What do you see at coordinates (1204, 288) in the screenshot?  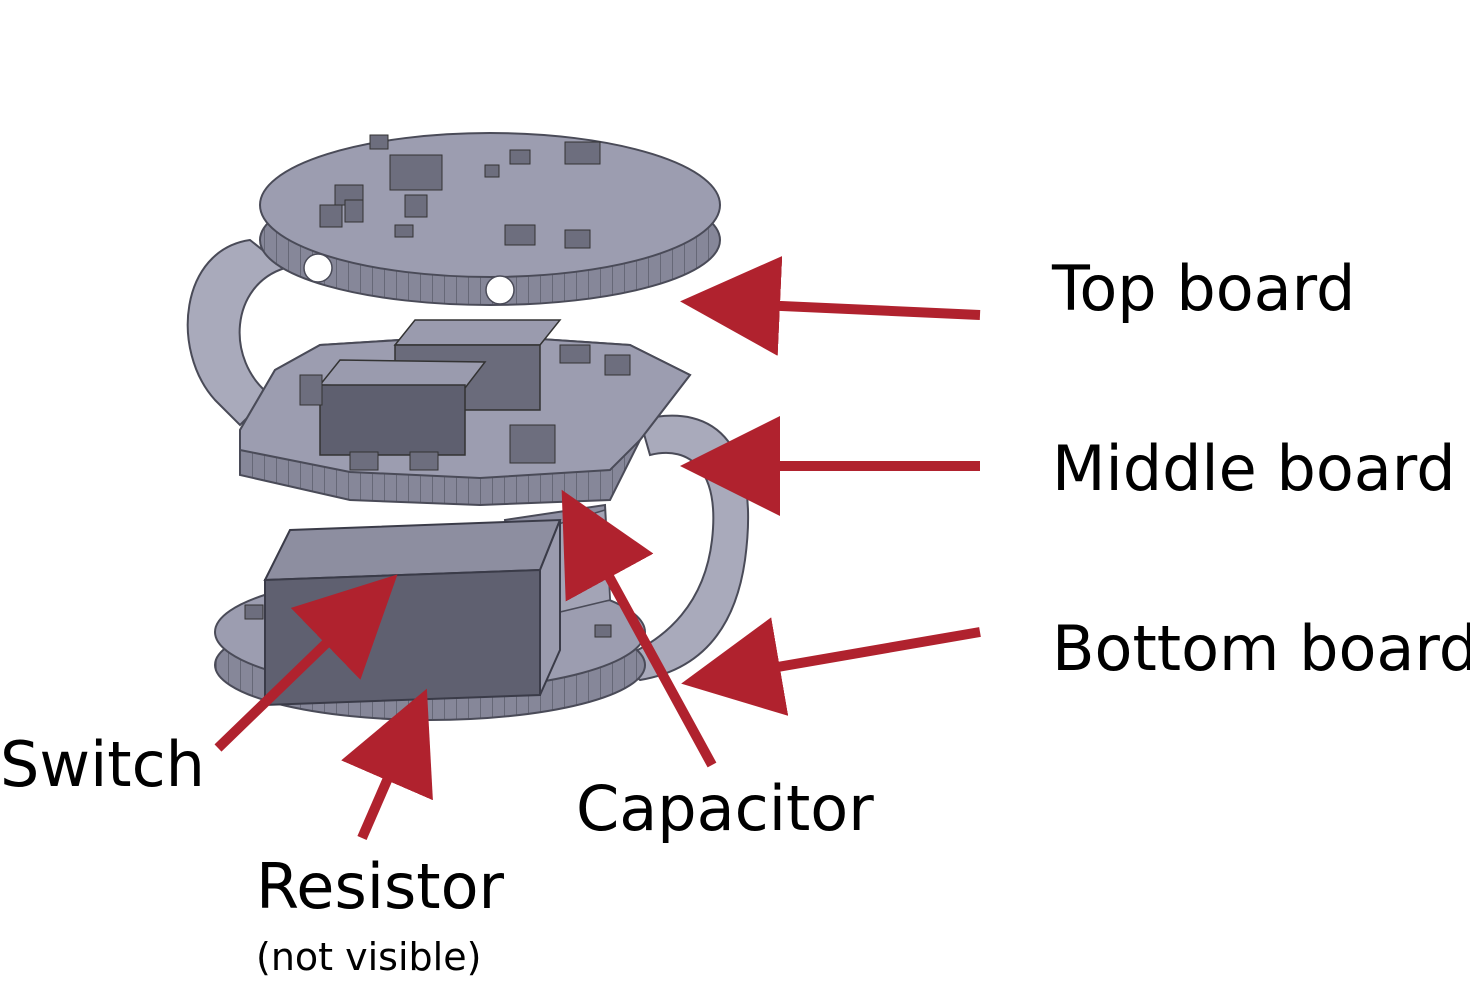 I see `label-top-board: Top board` at bounding box center [1204, 288].